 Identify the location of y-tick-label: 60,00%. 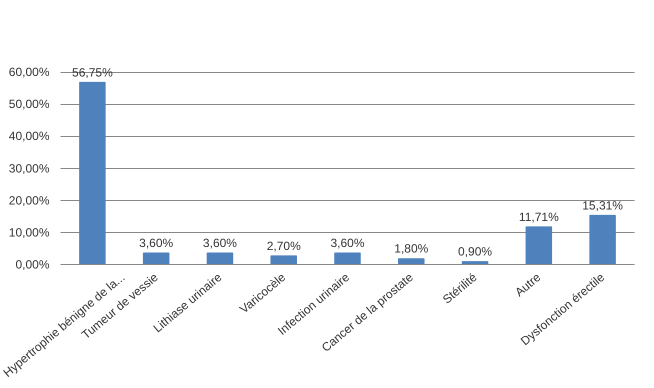
(29, 72).